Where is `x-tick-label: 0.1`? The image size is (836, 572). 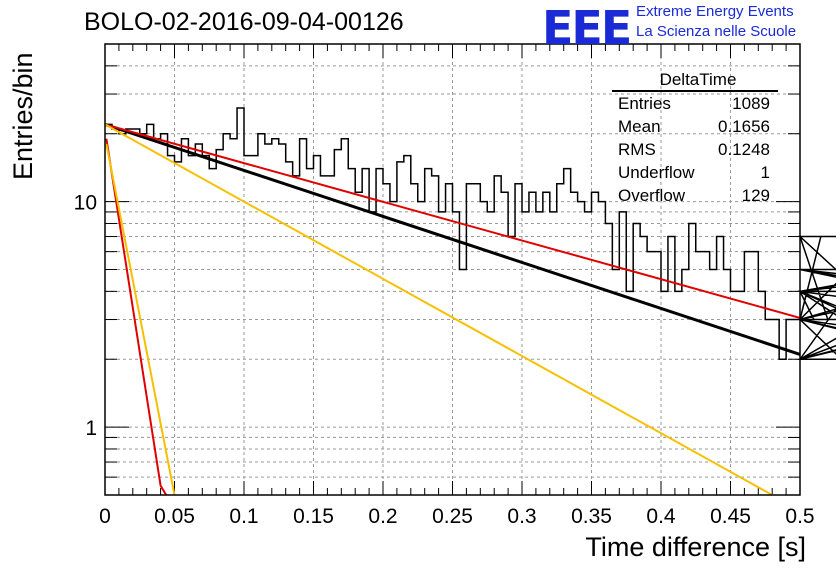
x-tick-label: 0.1 is located at coordinates (243, 516).